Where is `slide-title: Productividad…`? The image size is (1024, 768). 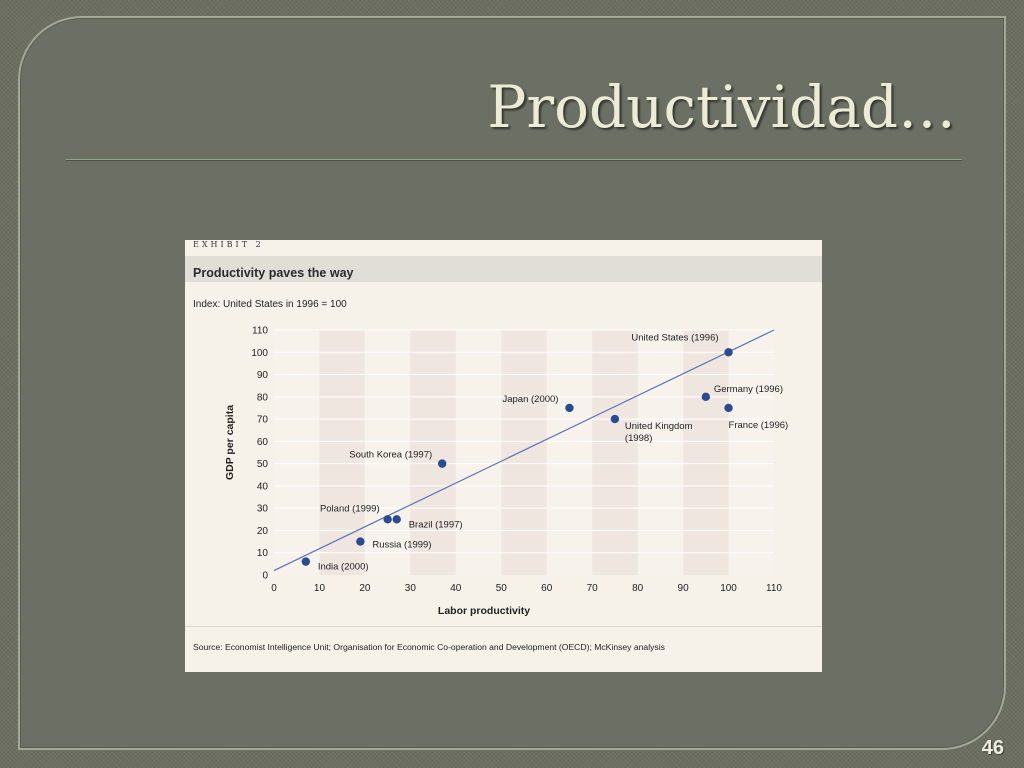 slide-title: Productividad… is located at coordinates (721, 107).